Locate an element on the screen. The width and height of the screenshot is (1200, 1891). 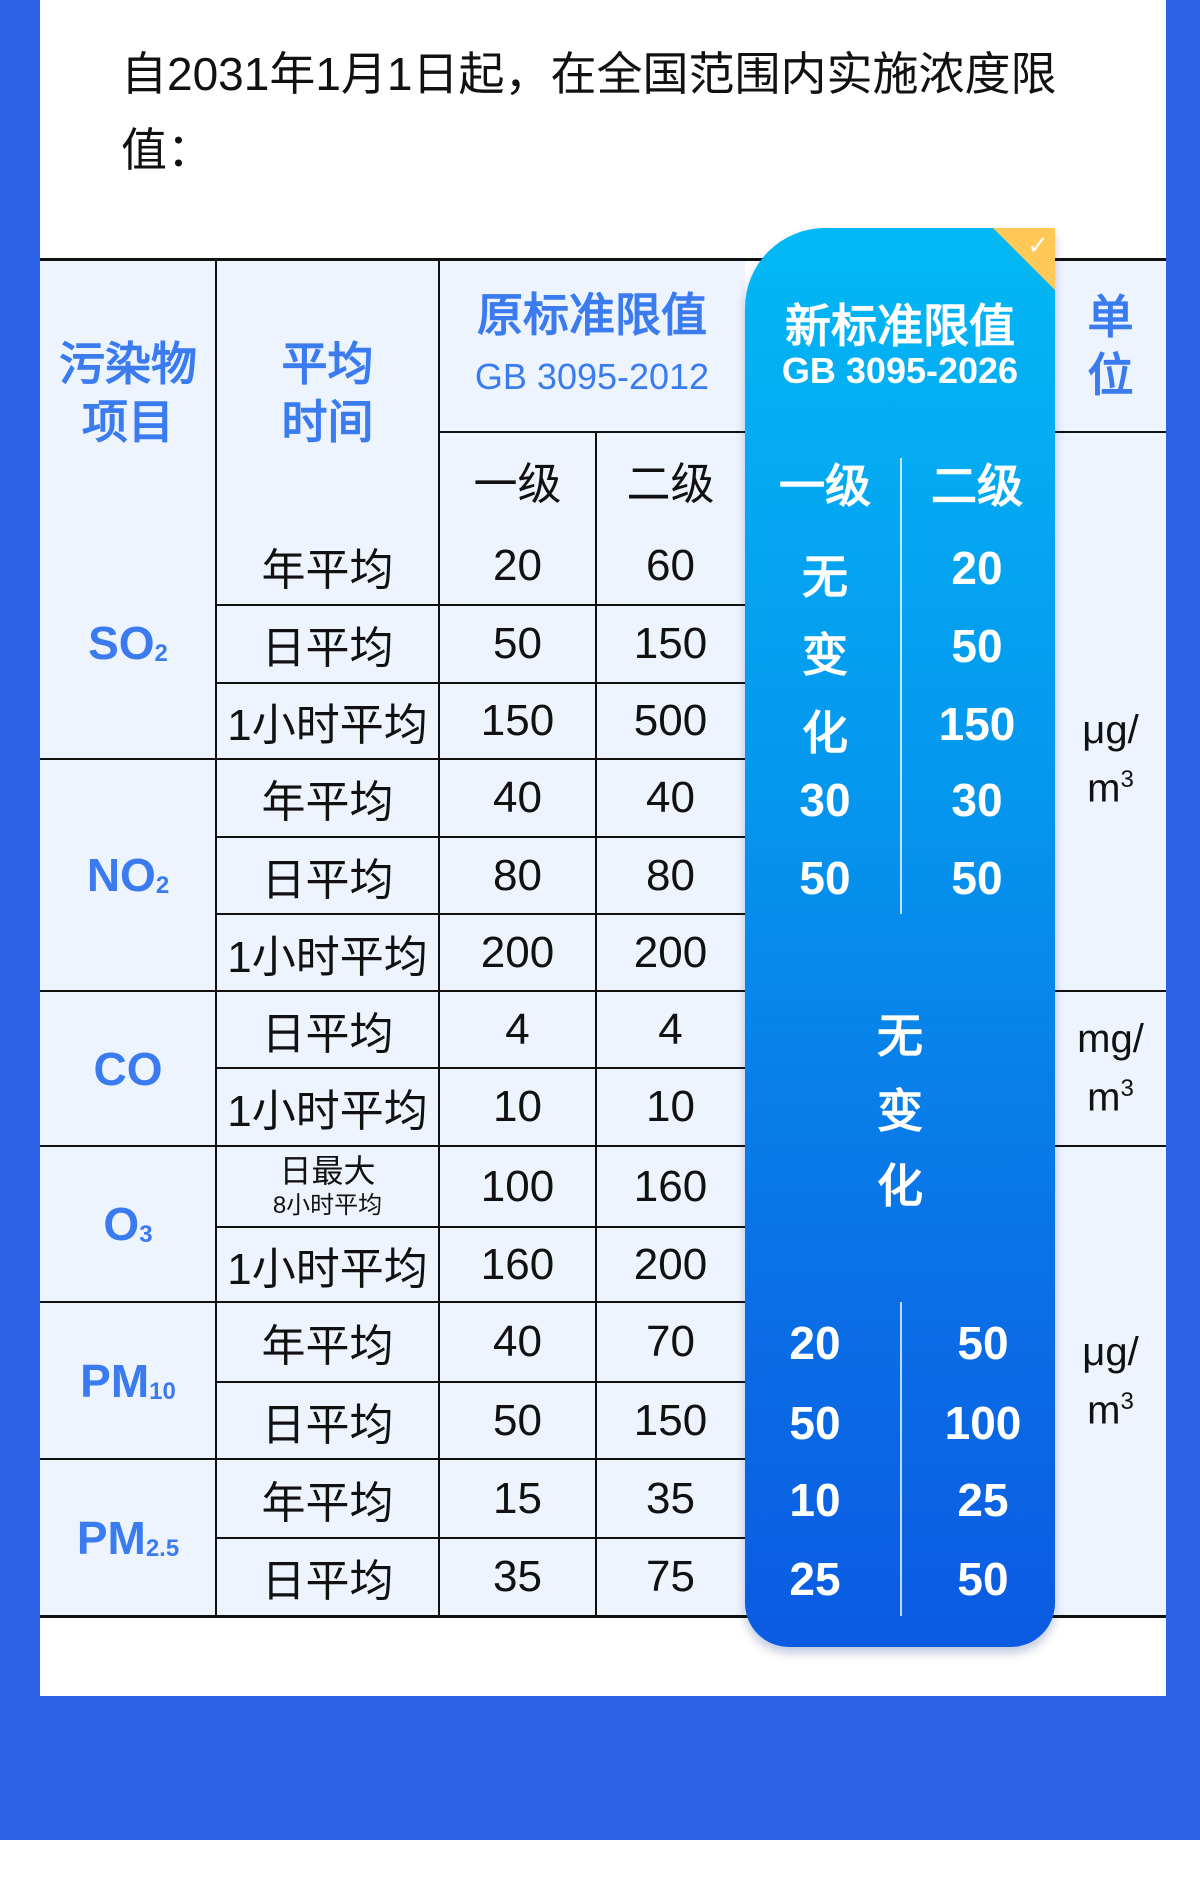
cell-text: 70 is located at coordinates (670, 1341).